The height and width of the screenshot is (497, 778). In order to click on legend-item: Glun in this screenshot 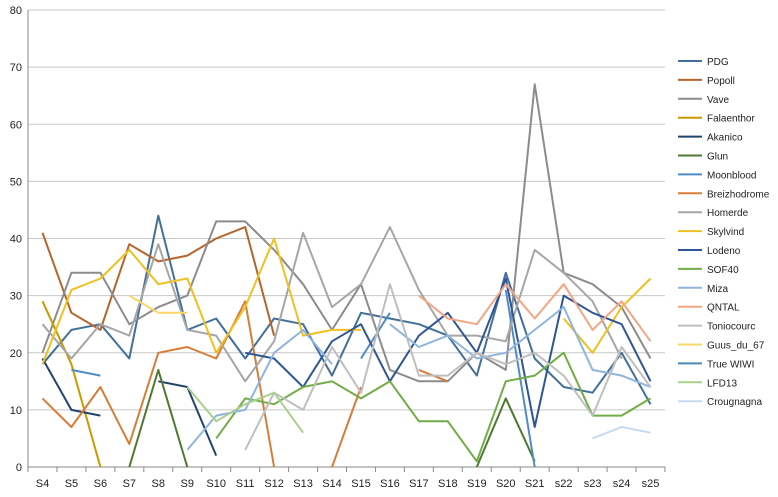, I will do `click(703, 157)`.